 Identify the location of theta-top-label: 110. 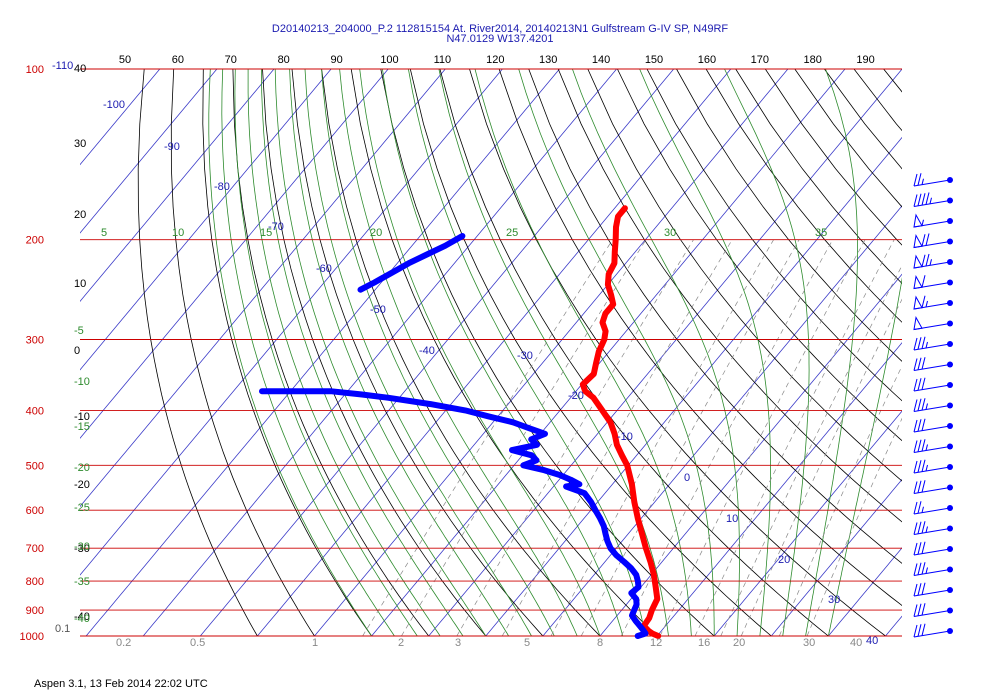
(443, 60).